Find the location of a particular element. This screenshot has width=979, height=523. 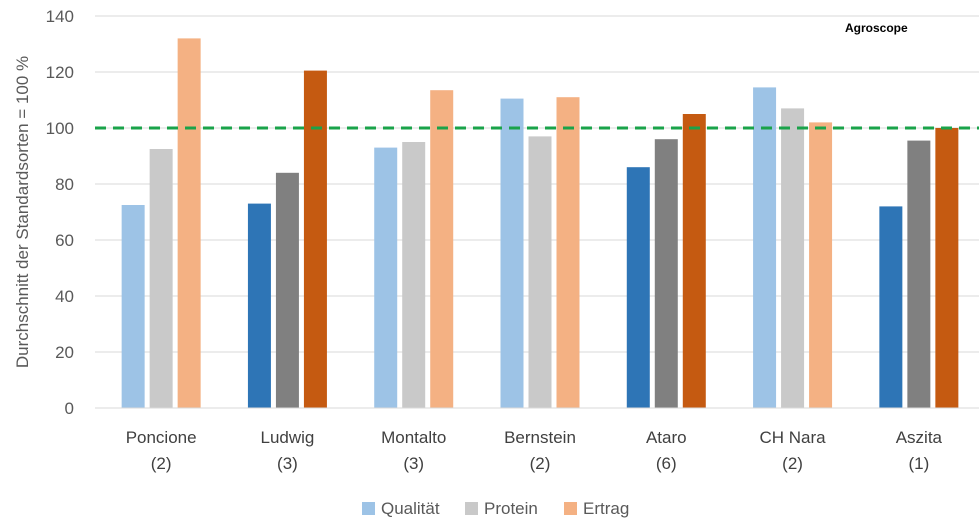

x-category-count: (1) is located at coordinates (918, 463).